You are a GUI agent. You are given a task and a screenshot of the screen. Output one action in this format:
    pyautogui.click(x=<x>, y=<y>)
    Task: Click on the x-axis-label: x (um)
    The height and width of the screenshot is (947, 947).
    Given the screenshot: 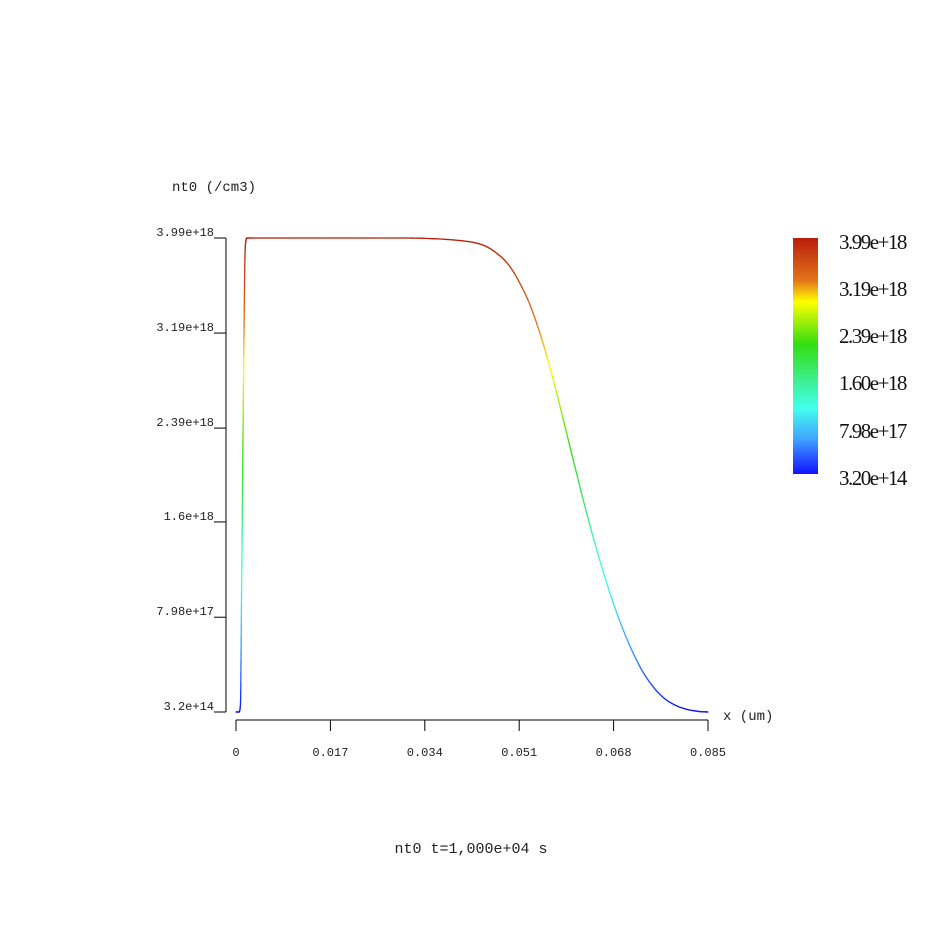 What is the action you would take?
    pyautogui.click(x=748, y=717)
    